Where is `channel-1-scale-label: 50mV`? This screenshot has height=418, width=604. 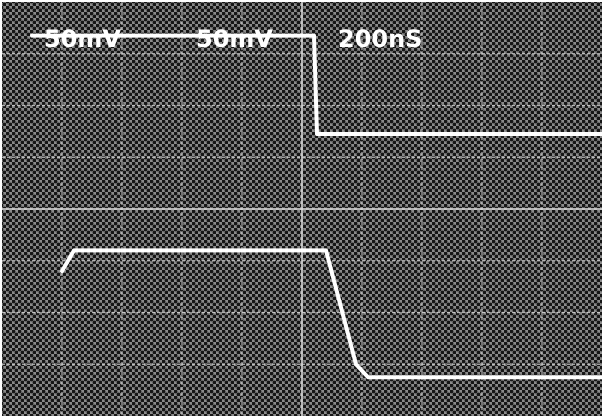
channel-1-scale-label: 50mV is located at coordinates (82, 39).